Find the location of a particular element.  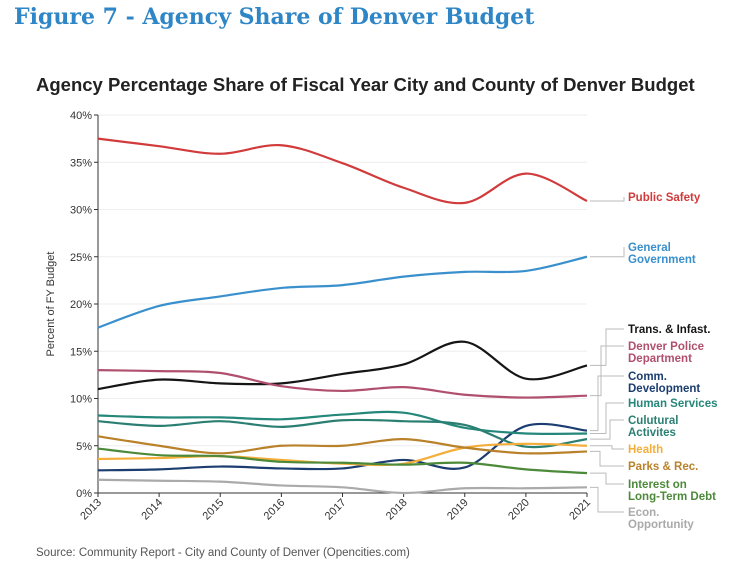

x-tick-label: 2016 is located at coordinates (275, 510).